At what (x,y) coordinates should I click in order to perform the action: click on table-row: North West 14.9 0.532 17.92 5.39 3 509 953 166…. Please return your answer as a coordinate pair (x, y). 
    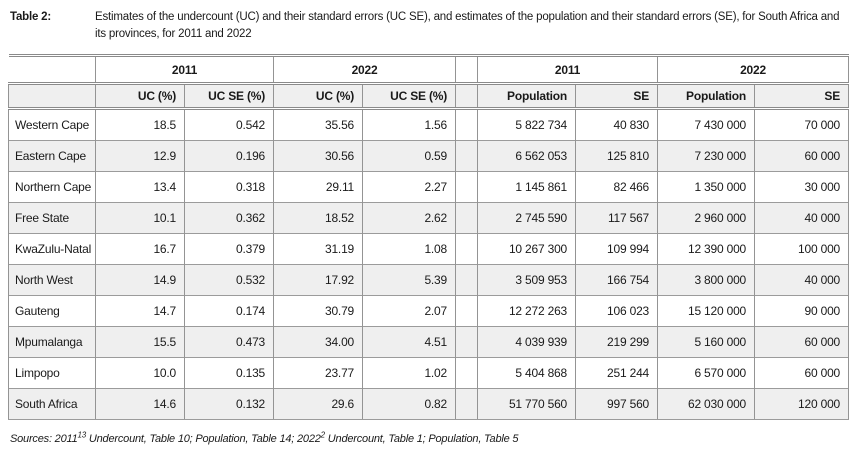
    Looking at the image, I should click on (429, 280).